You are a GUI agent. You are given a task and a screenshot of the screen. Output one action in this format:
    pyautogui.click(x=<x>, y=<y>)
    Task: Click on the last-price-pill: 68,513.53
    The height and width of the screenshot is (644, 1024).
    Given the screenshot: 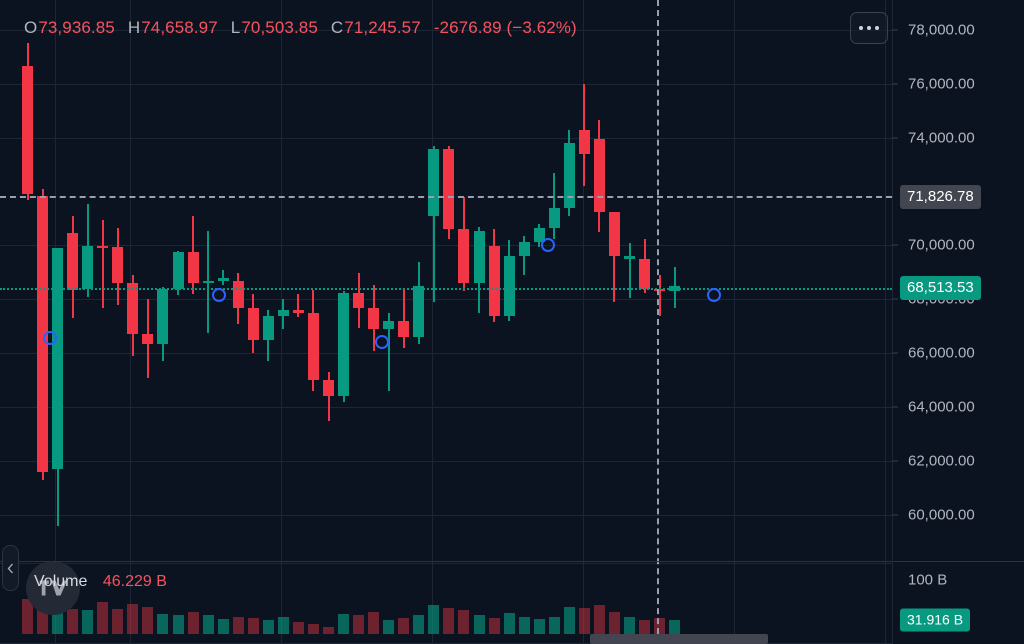 What is the action you would take?
    pyautogui.click(x=940, y=288)
    